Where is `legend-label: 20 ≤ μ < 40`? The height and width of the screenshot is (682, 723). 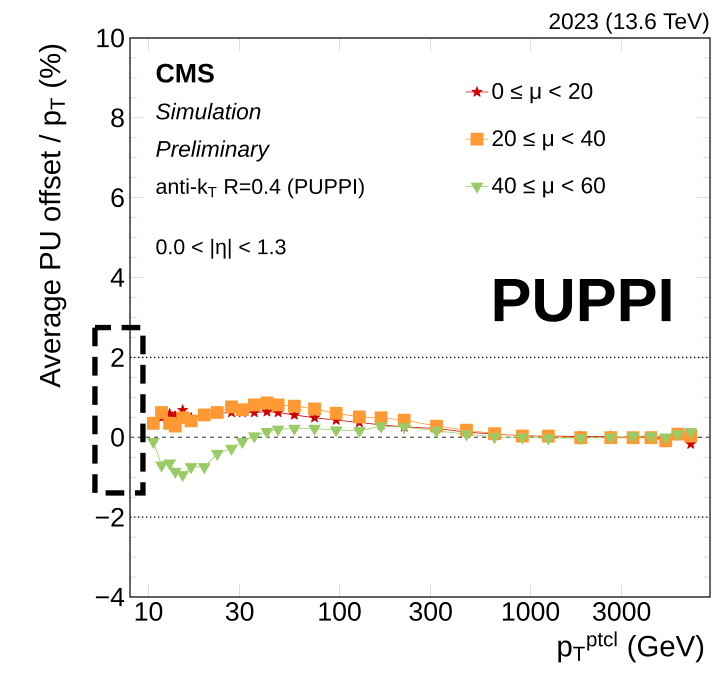 legend-label: 20 ≤ μ < 40 is located at coordinates (548, 140).